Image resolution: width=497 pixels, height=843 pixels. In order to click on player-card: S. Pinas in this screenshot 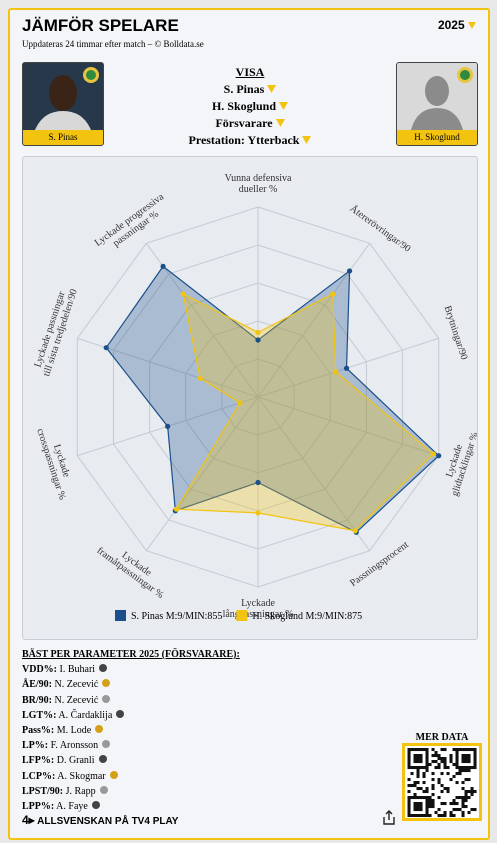, I will do `click(63, 104)`.